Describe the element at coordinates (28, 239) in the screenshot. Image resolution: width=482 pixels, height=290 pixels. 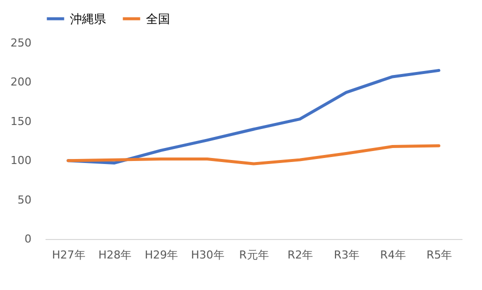
I see `y-tick-label: 0` at that location.